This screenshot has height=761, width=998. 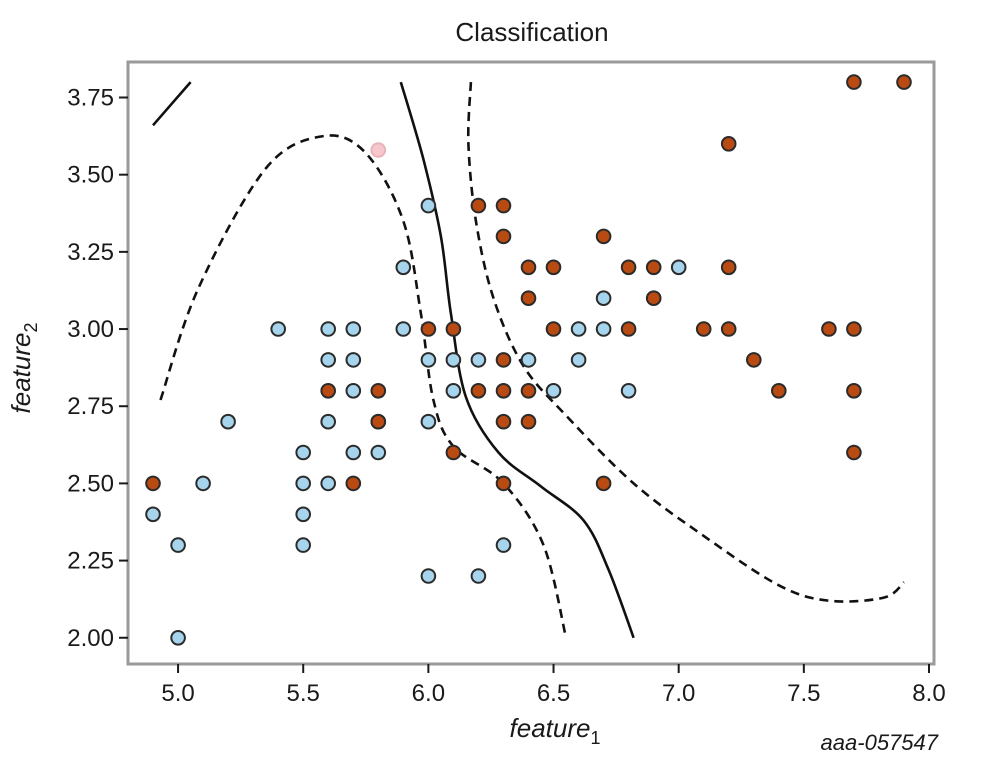 I want to click on y-axis: 2.00 2.25 2.50 2.75 3.00 3.25 3.50 3.75, so click(x=97, y=368).